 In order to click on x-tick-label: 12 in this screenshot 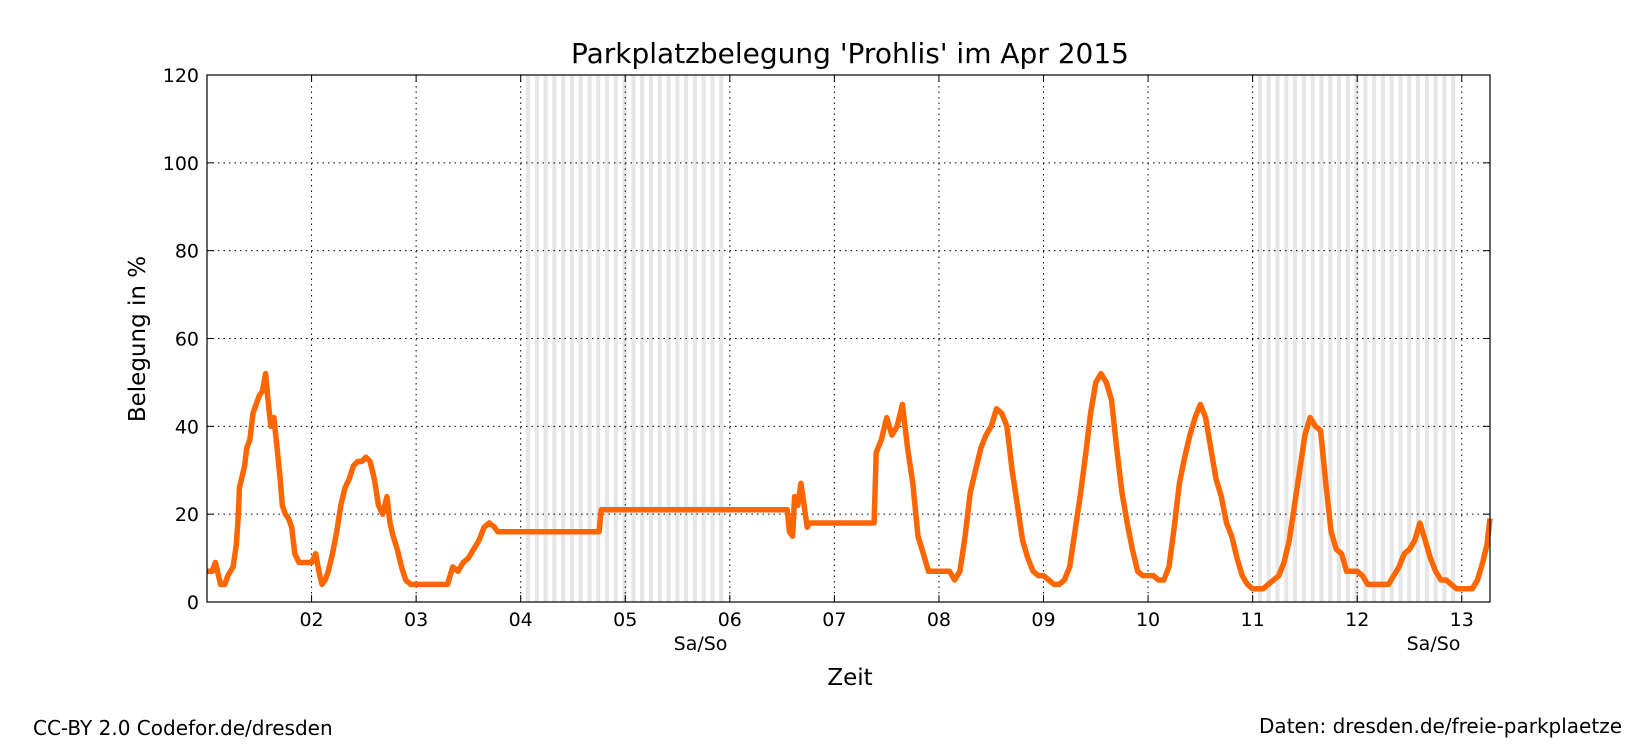, I will do `click(1357, 620)`.